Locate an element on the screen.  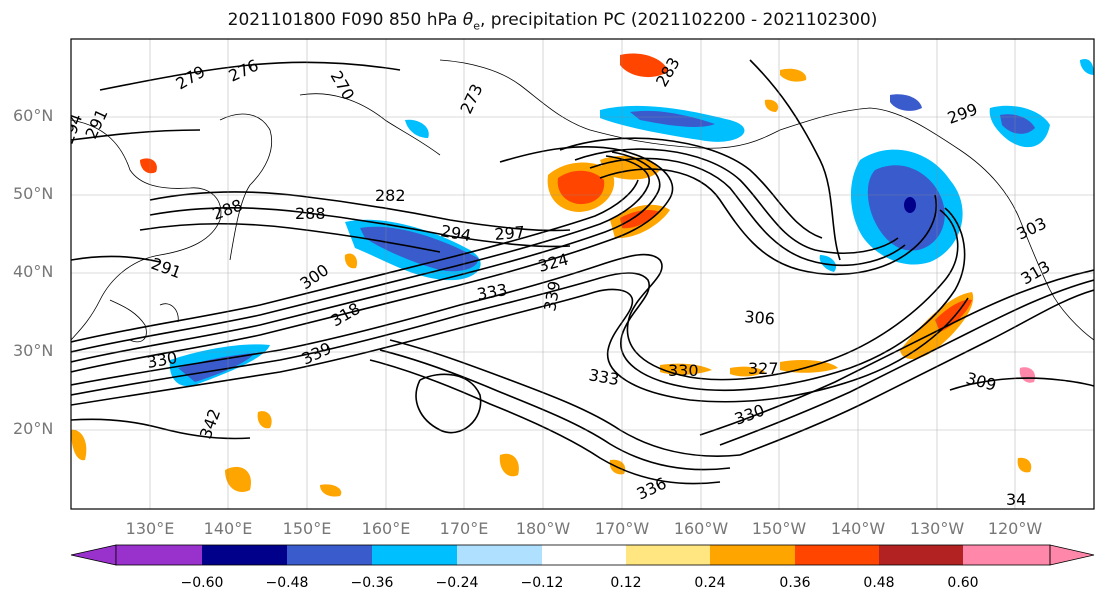
lon-label: 140°W is located at coordinates (858, 528).